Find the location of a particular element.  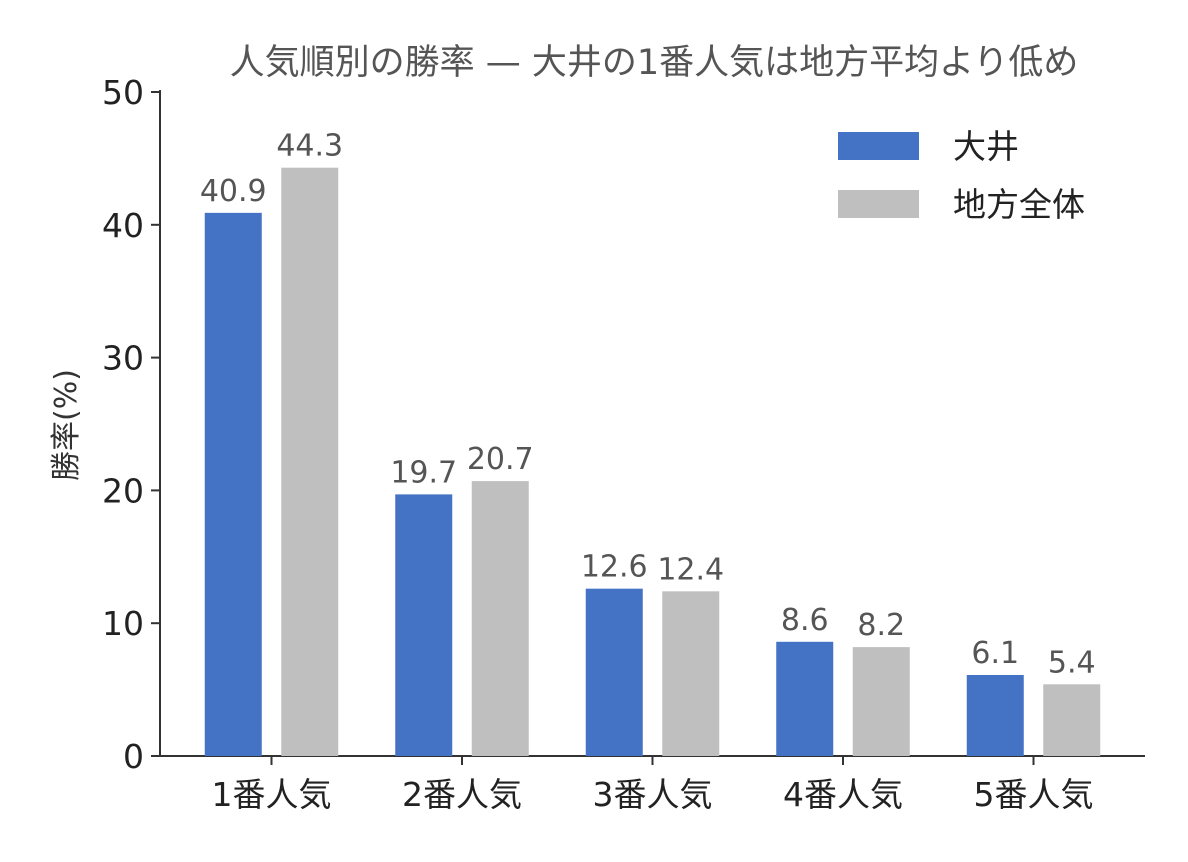

y-axis-label: 勝率(%) is located at coordinates (66, 425).